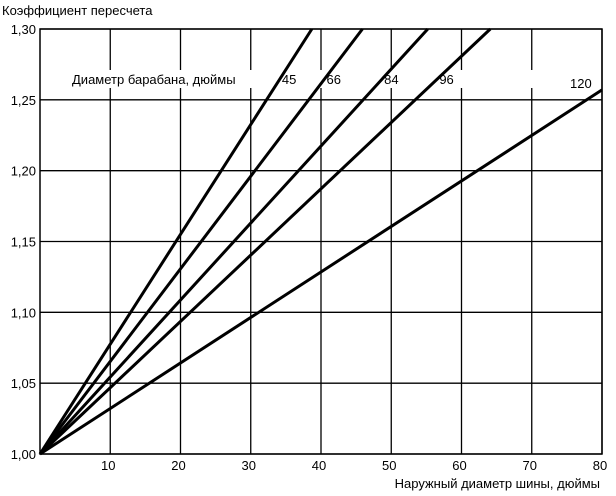  I want to click on y-axis-label: Коэффициент пересчета, so click(77, 10).